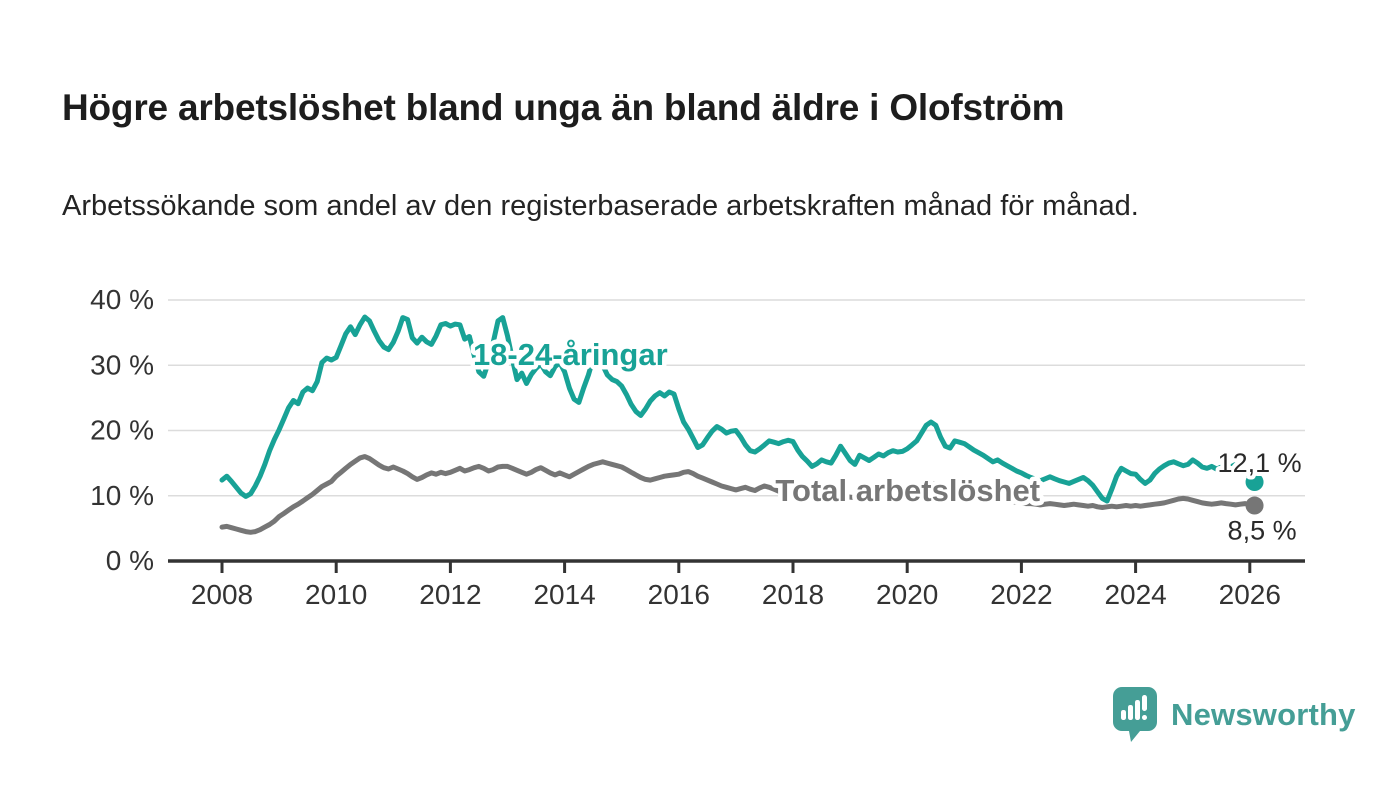  What do you see at coordinates (130, 560) in the screenshot?
I see `y-tick-label: 0 %` at bounding box center [130, 560].